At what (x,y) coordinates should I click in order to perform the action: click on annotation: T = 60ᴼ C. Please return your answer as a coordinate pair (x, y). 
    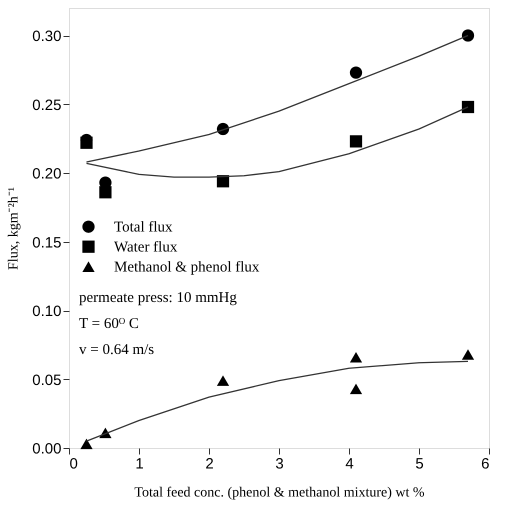
    Looking at the image, I should click on (109, 324).